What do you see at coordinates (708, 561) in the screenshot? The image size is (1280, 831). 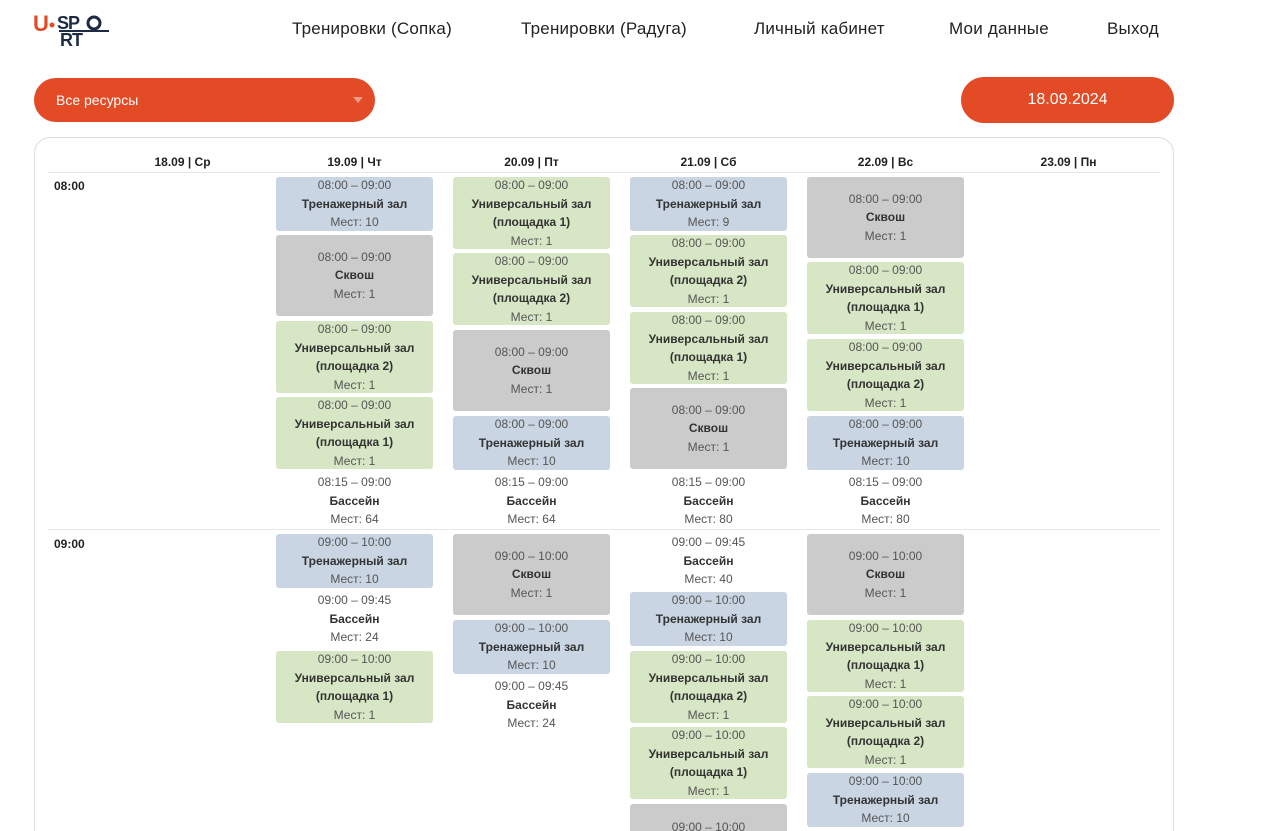 I see `schedule-slot: 09:00 – 09:45 Бассейн Мест: 40` at bounding box center [708, 561].